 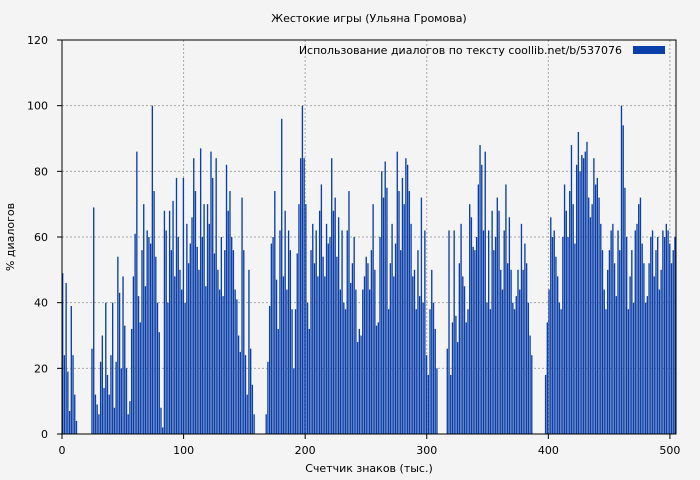 I want to click on legend-swatch, so click(x=649, y=50).